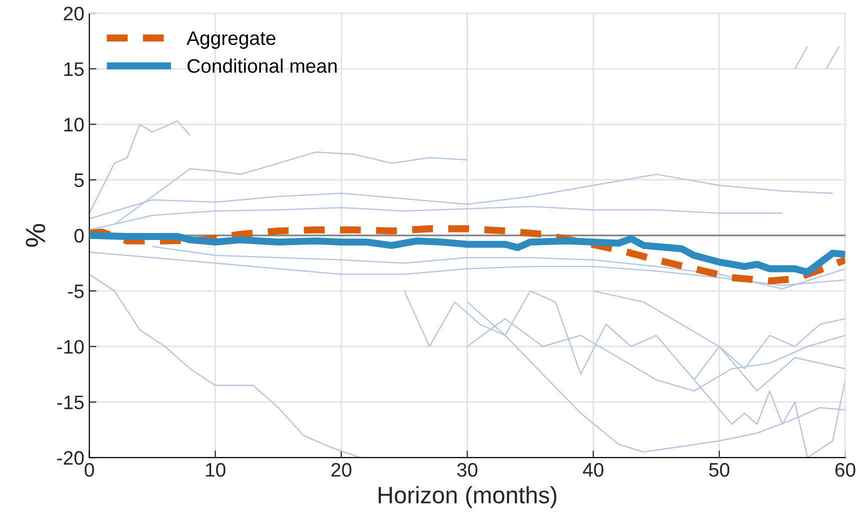 The image size is (859, 529). What do you see at coordinates (467, 497) in the screenshot?
I see `x-axis-title: Horizon (months)` at bounding box center [467, 497].